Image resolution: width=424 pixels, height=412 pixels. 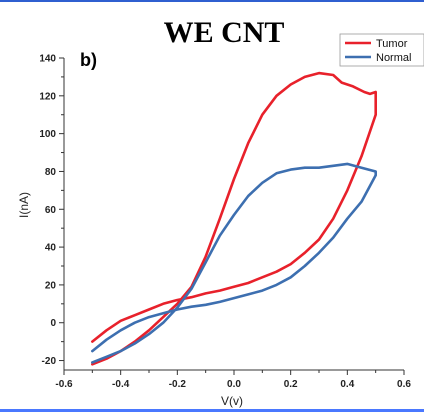 What do you see at coordinates (224, 32) in the screenshot?
I see `chart-title: WE CNT` at bounding box center [224, 32].